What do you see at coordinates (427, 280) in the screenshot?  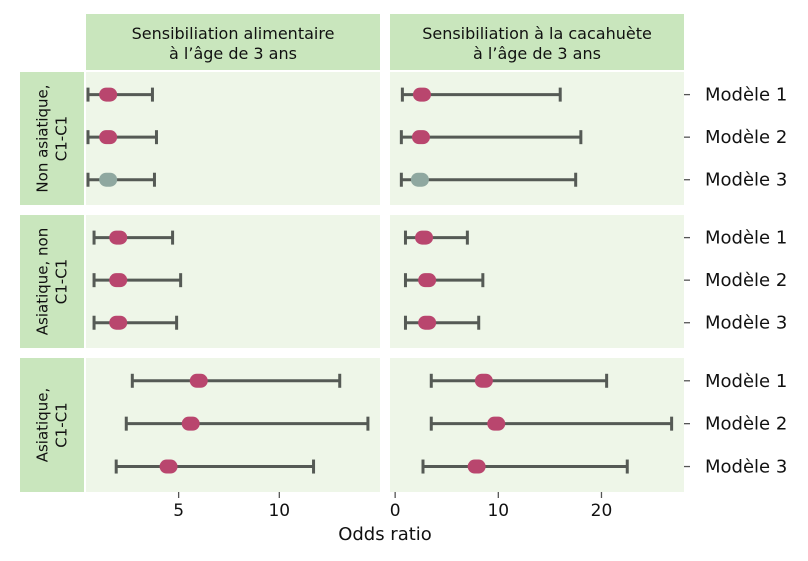 I see `point-estimate-r2-c2-m2` at bounding box center [427, 280].